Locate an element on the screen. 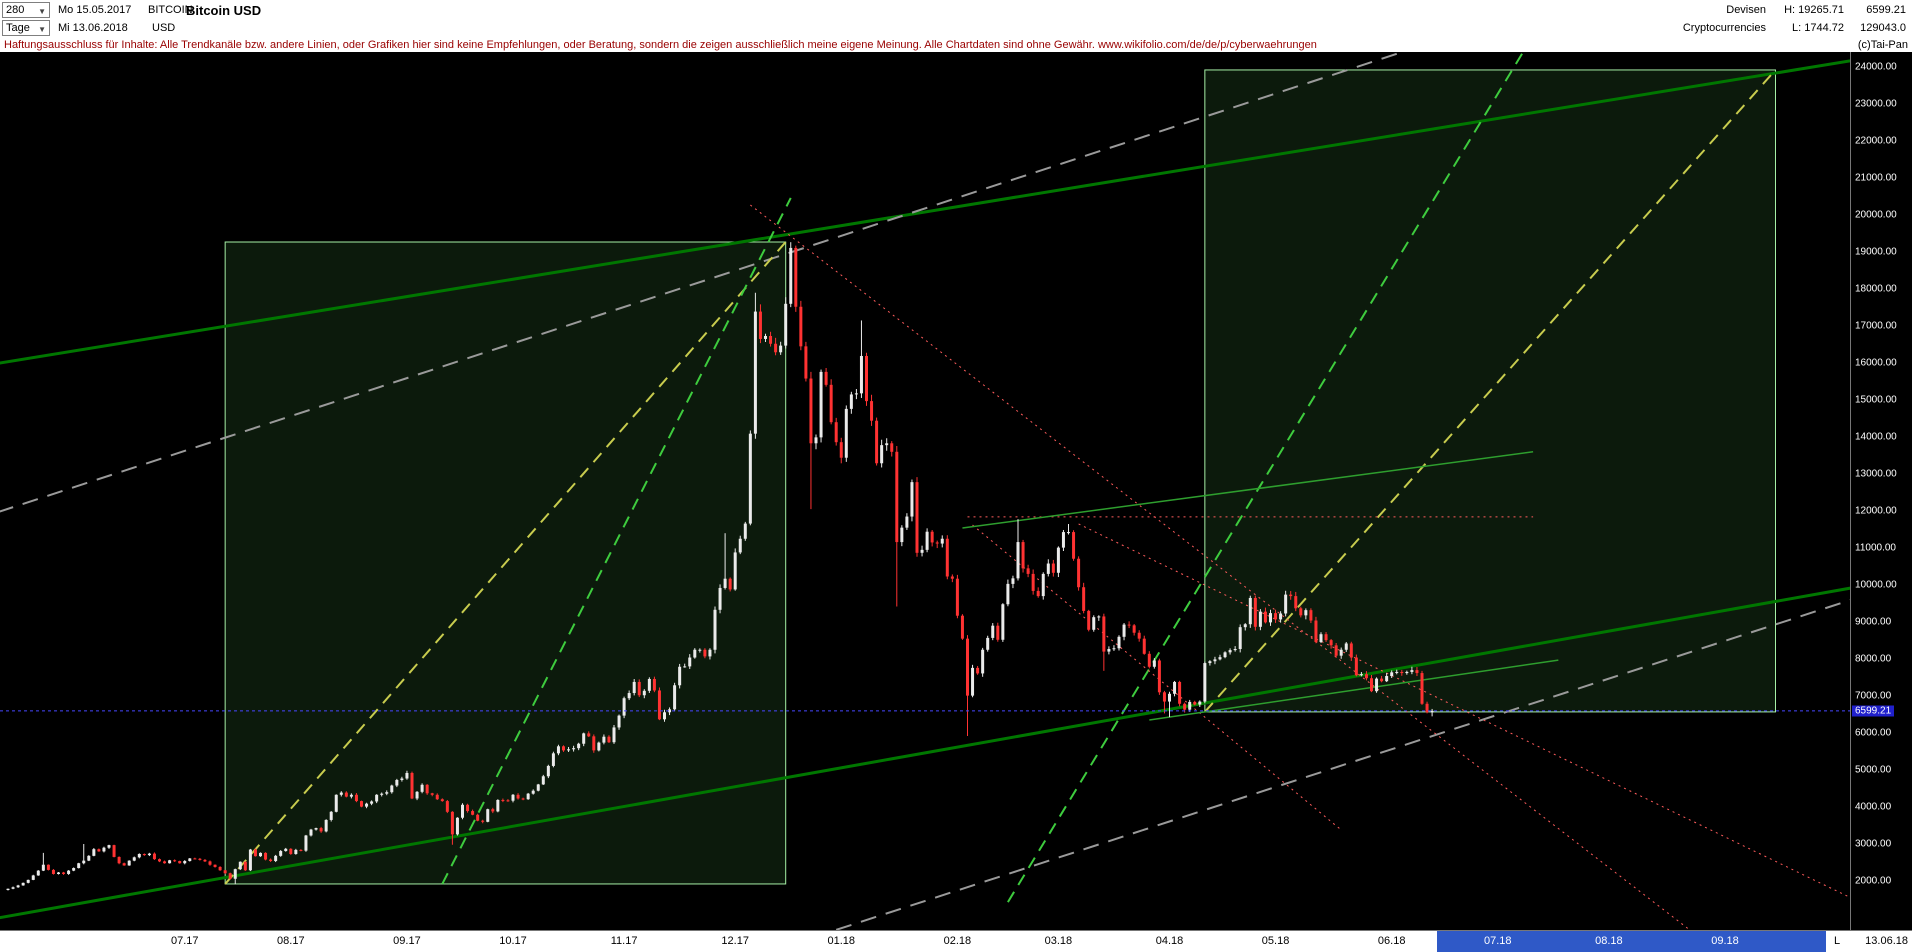 The image size is (1912, 952). y-axis-label: 5000.00 is located at coordinates (1873, 770).